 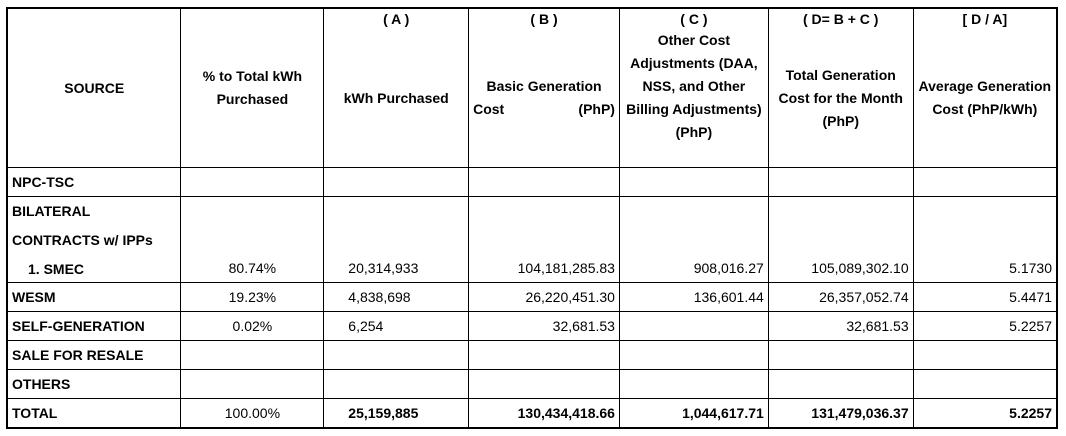 What do you see at coordinates (94, 326) in the screenshot?
I see `self-source-cell: SELF-GENERATION` at bounding box center [94, 326].